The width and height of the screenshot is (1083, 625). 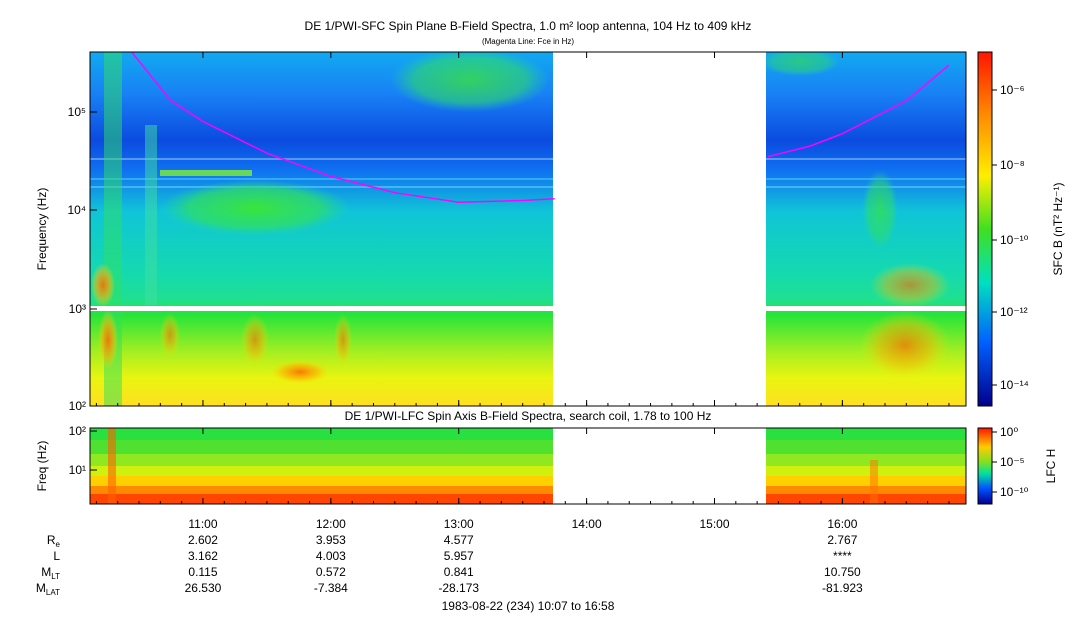 What do you see at coordinates (1014, 492) in the screenshot?
I see `lfc-colorbar-tick-label: 10⁻¹⁰` at bounding box center [1014, 492].